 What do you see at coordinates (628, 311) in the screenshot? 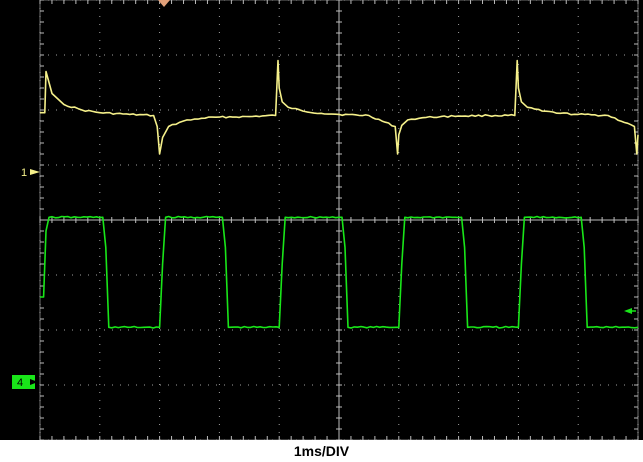
I see `ch4-trigger-level-arrow-icon` at bounding box center [628, 311].